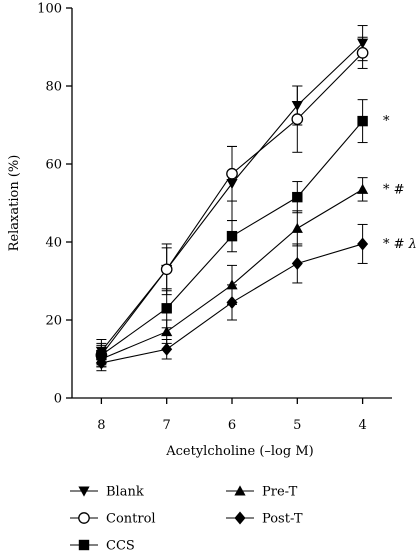 This screenshot has height=552, width=419. Describe the element at coordinates (282, 519) in the screenshot. I see `legend-label: Post-T` at that location.